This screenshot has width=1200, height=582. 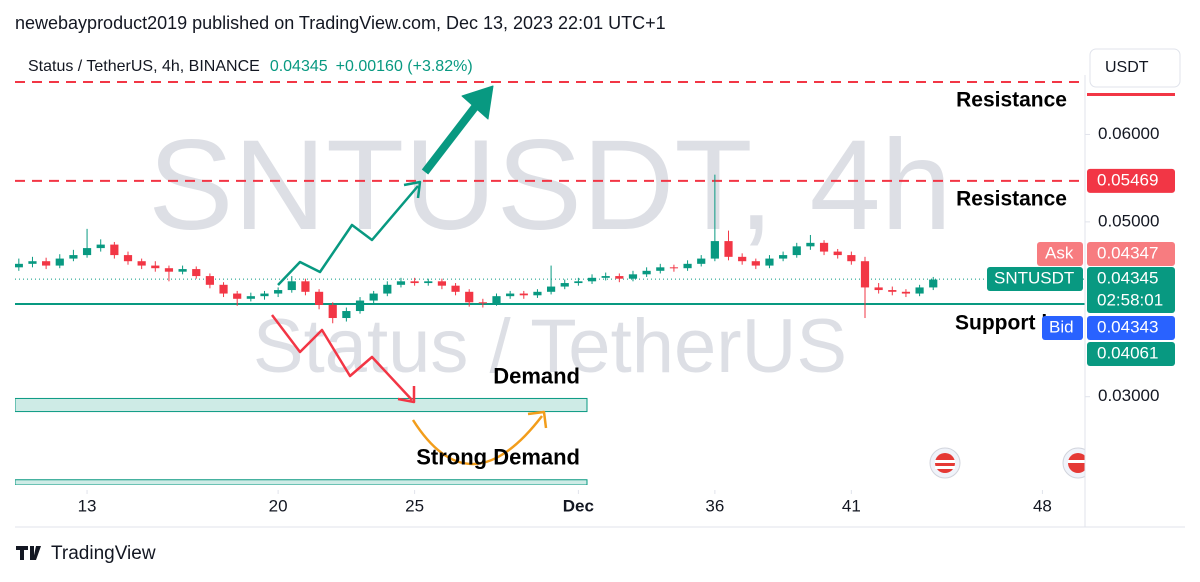 What do you see at coordinates (1034, 277) in the screenshot?
I see `symbol-tag: SNTUSDT` at bounding box center [1034, 277].